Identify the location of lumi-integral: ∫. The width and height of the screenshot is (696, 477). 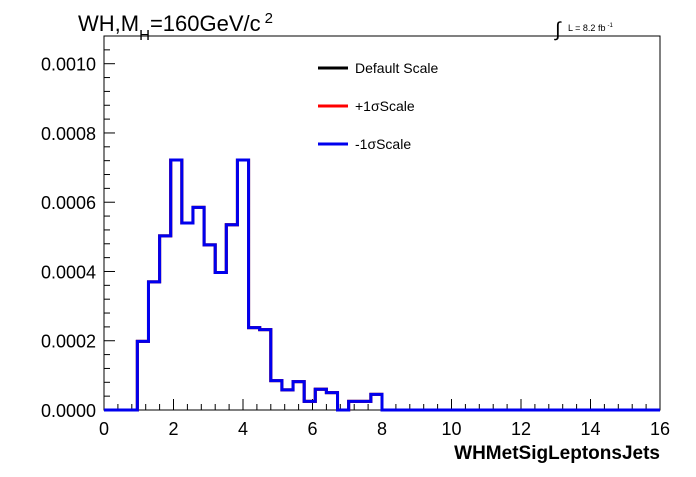
(558, 30).